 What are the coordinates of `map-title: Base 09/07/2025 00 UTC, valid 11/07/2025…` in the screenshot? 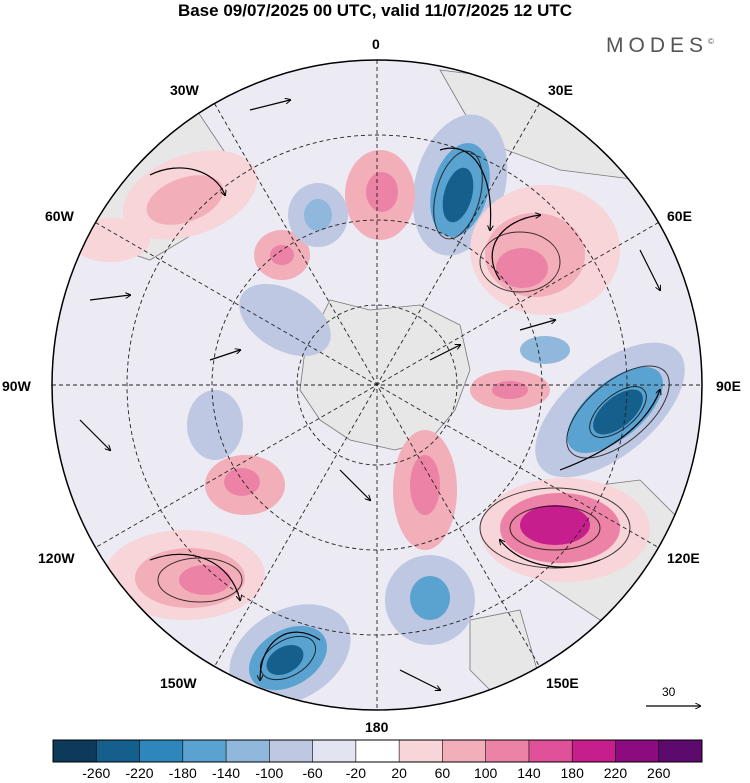 It's located at (375, 10).